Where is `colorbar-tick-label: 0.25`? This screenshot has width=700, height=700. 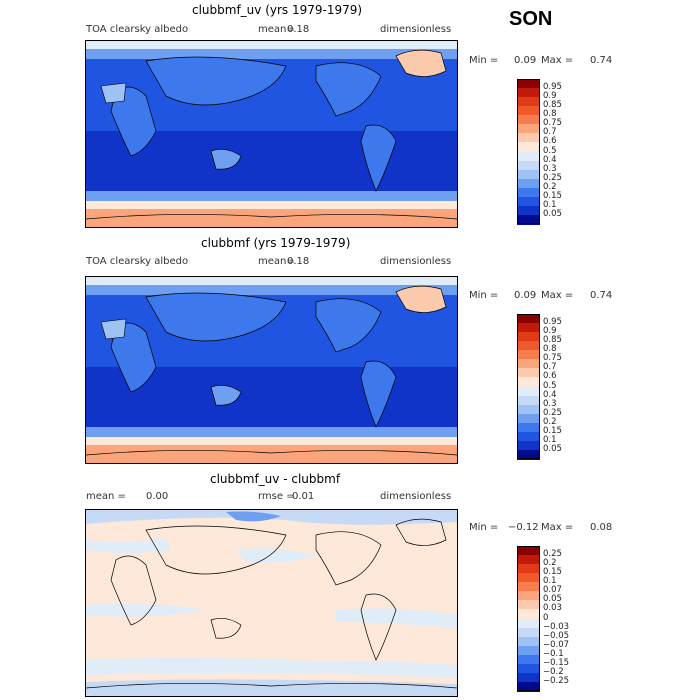
colorbar-tick-label: 0.25 is located at coordinates (552, 554).